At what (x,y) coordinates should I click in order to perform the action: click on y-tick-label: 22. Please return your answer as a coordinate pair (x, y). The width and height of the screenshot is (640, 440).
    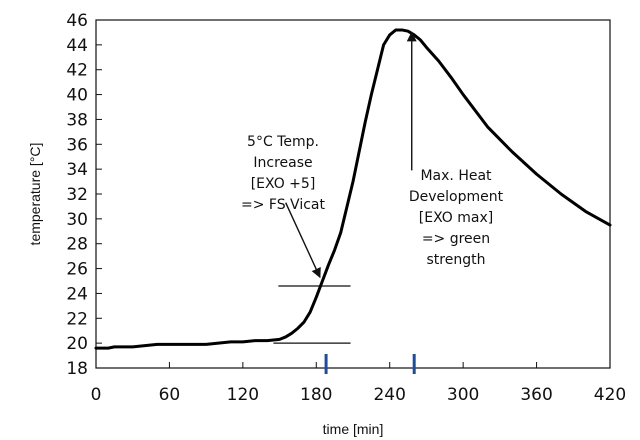
    Looking at the image, I should click on (77, 319).